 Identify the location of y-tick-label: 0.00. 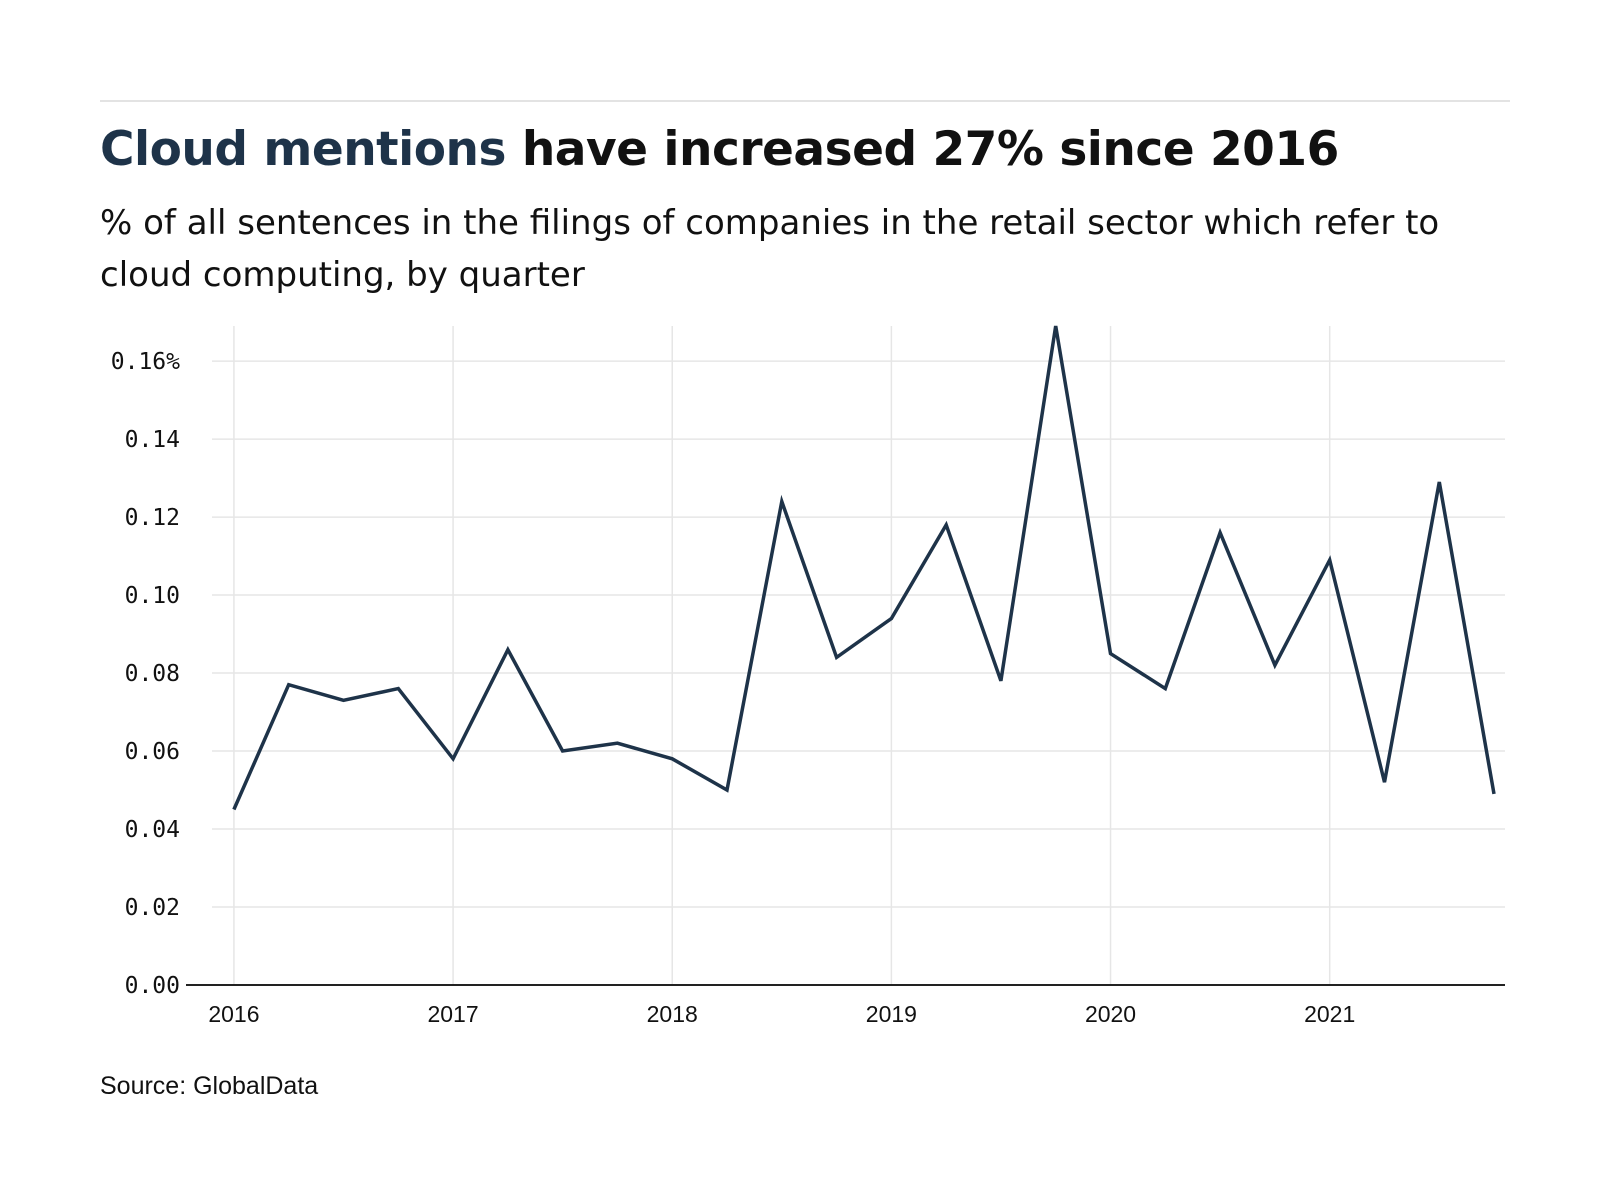
(152, 986).